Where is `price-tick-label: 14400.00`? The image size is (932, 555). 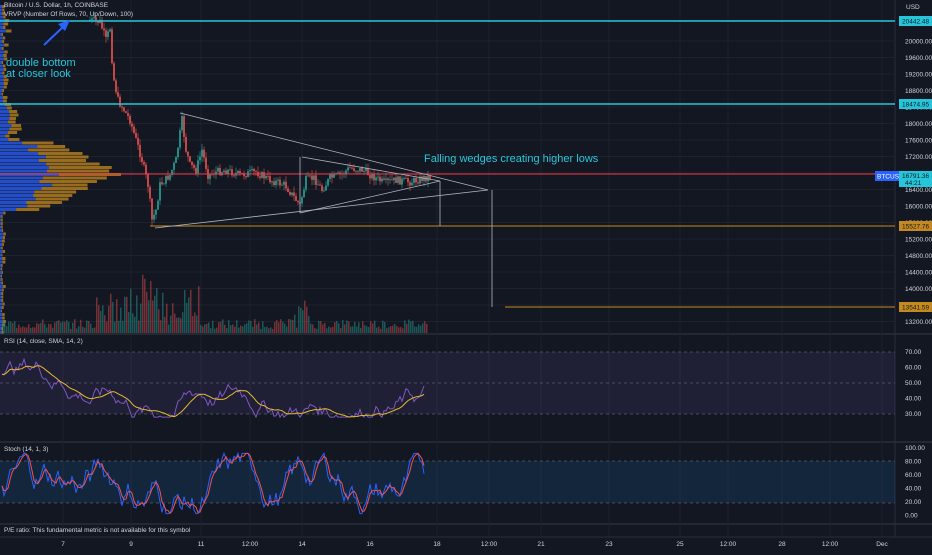
price-tick-label: 14400.00 is located at coordinates (918, 273).